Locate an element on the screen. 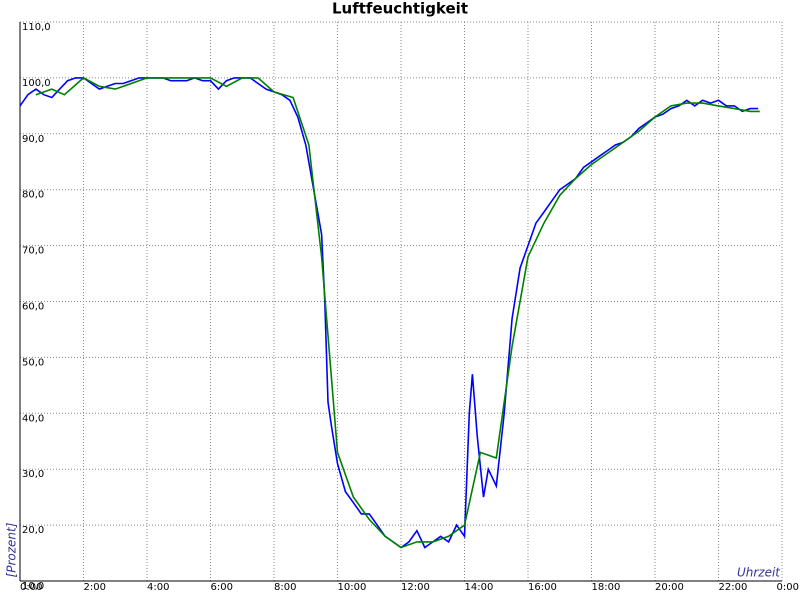 The image size is (800, 600). x-tick-label: 14:00 is located at coordinates (479, 587).